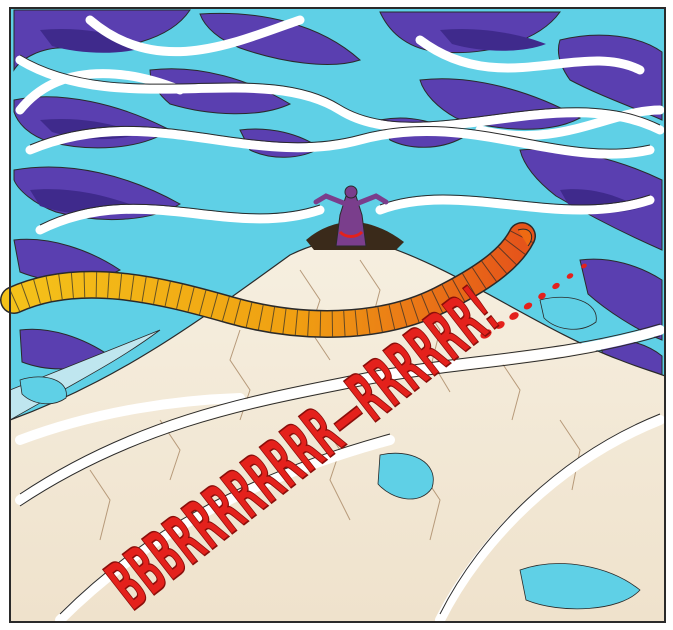  Describe the element at coordinates (355, 217) in the screenshot. I see `summit-figure` at that location.